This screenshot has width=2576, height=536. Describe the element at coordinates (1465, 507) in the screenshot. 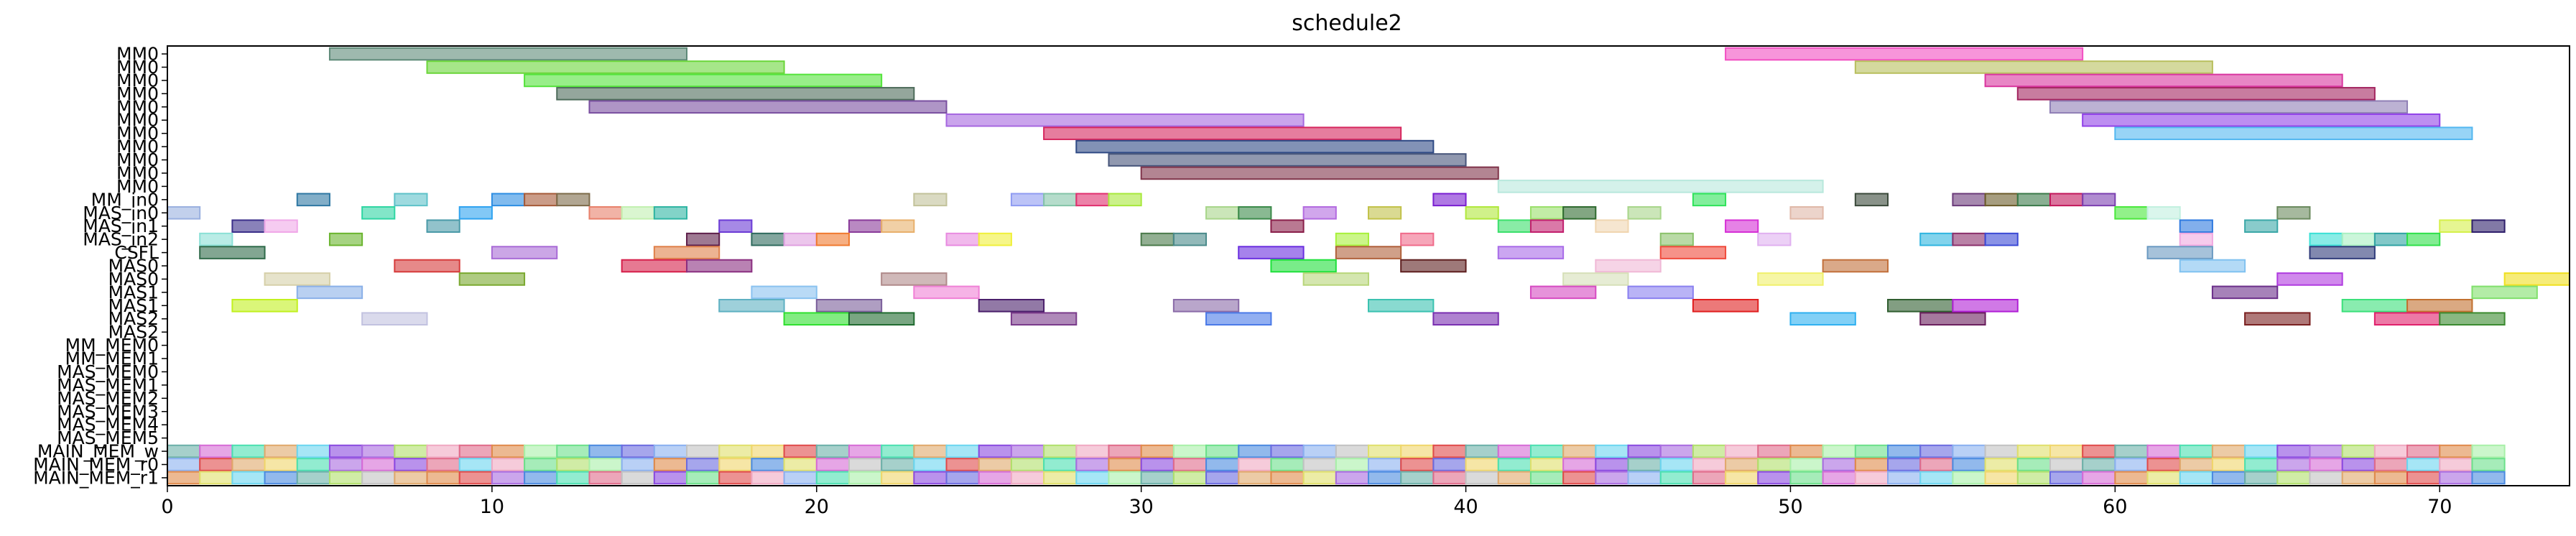

I see `x-tick-label: 40` at that location.